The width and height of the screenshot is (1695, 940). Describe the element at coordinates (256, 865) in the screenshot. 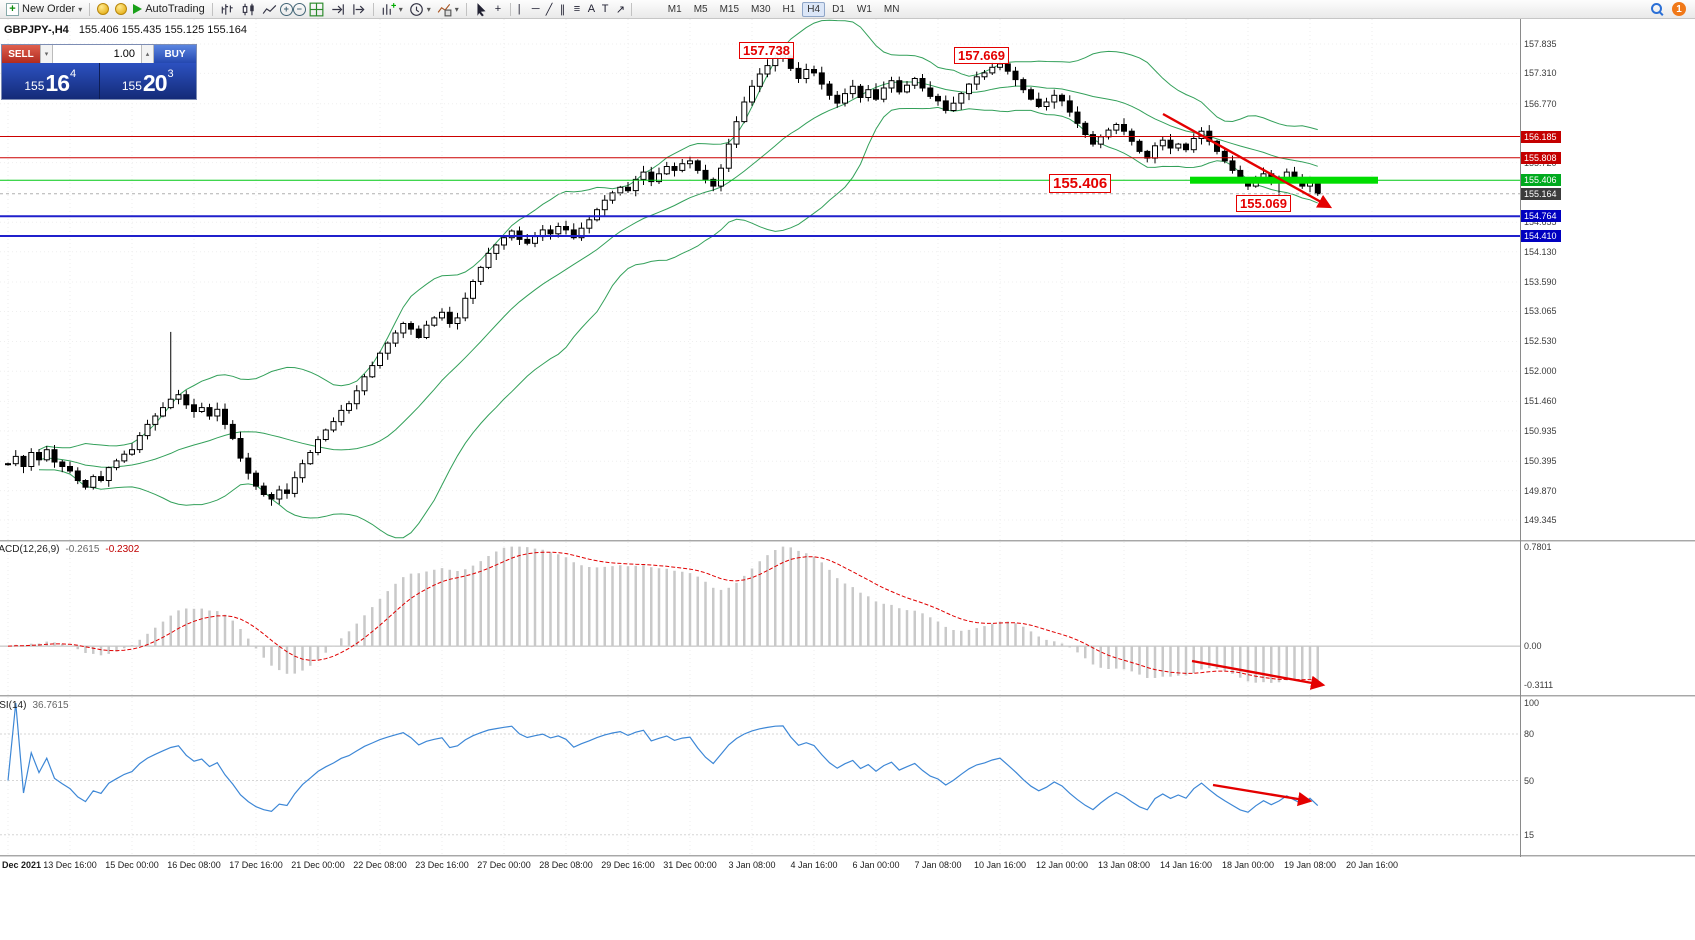

I see `time-axis-label: 17 Dec 16:00` at that location.